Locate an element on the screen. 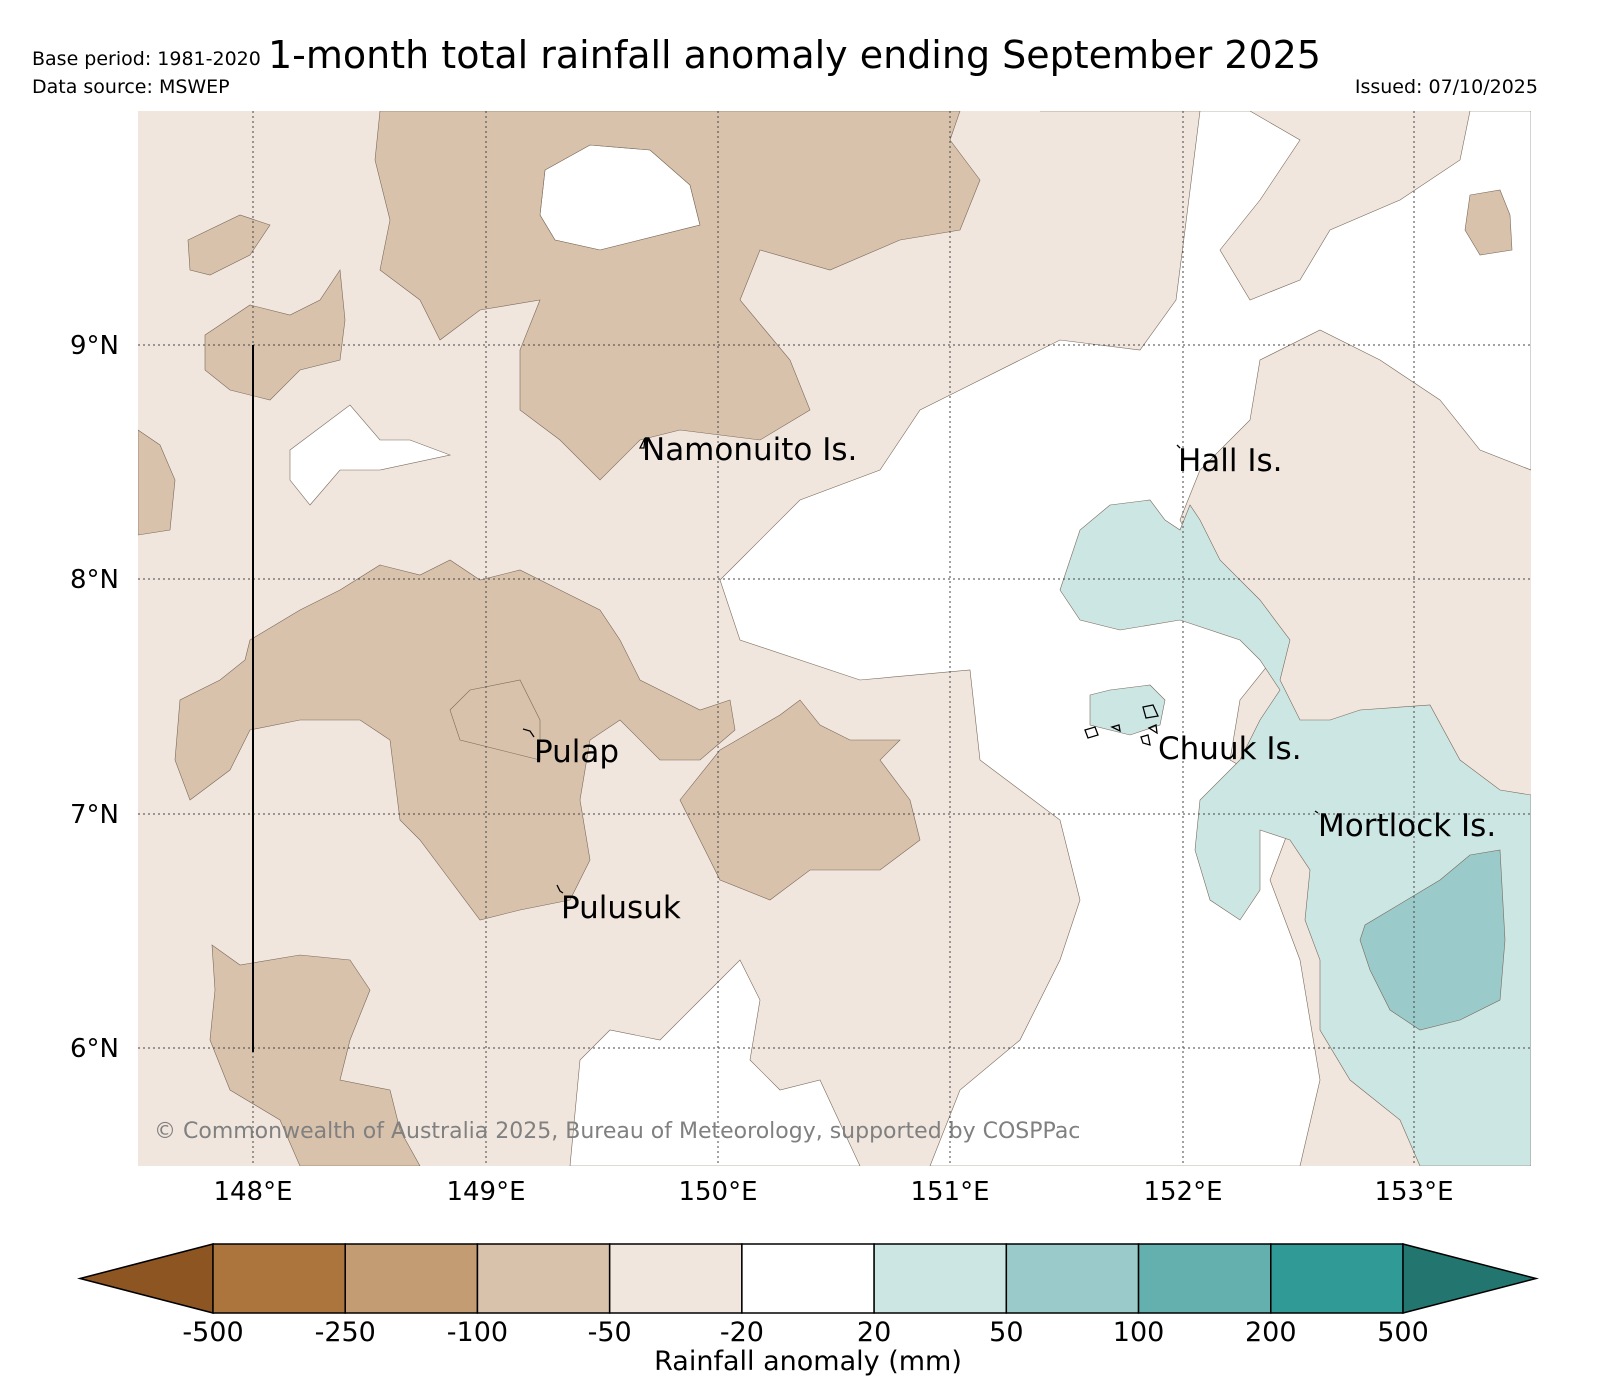 The image size is (1609, 1380). colorbar-tick-label: -50 is located at coordinates (610, 1332).